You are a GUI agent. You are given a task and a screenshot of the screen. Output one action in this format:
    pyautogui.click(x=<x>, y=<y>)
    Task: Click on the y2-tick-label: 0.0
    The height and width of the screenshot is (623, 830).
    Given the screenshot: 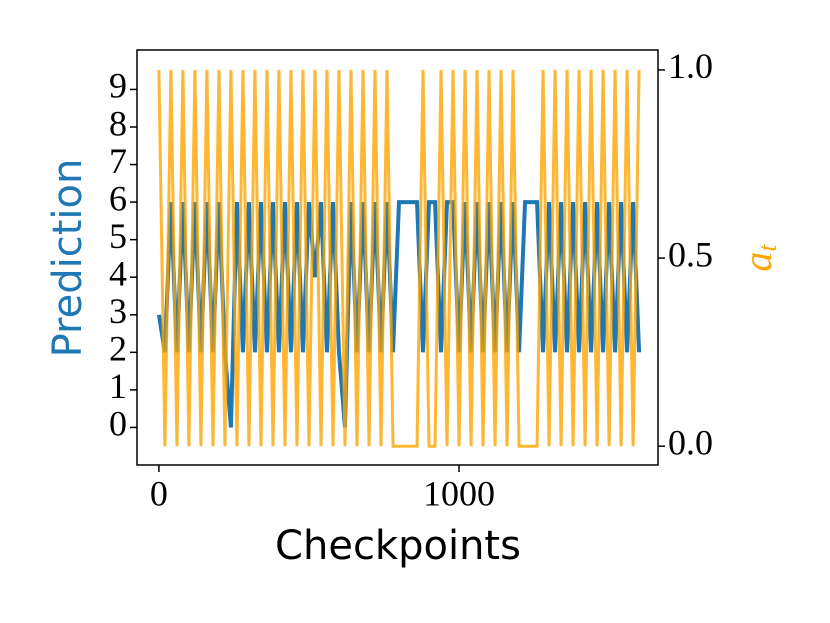 What is the action you would take?
    pyautogui.click(x=690, y=442)
    